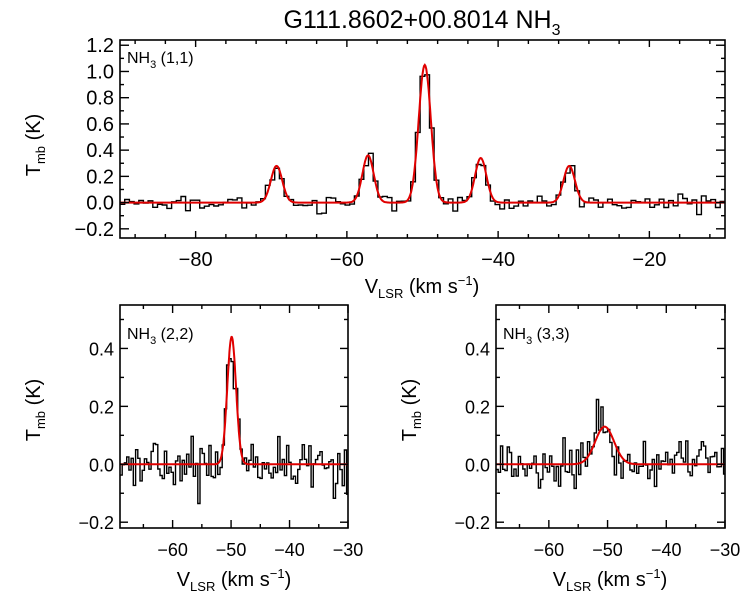 The image size is (750, 600). Describe the element at coordinates (160, 60) in the screenshot. I see `nh3-11-transition-label: NH3 (1,1)` at that location.